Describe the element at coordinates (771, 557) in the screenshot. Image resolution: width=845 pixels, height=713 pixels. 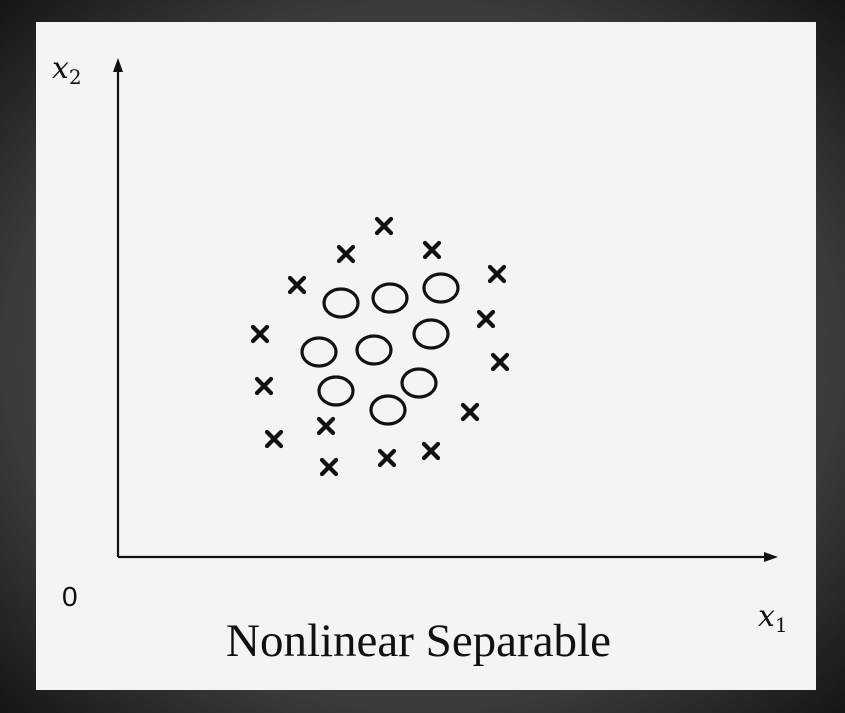
I see `x-axis-arrow-icon` at that location.